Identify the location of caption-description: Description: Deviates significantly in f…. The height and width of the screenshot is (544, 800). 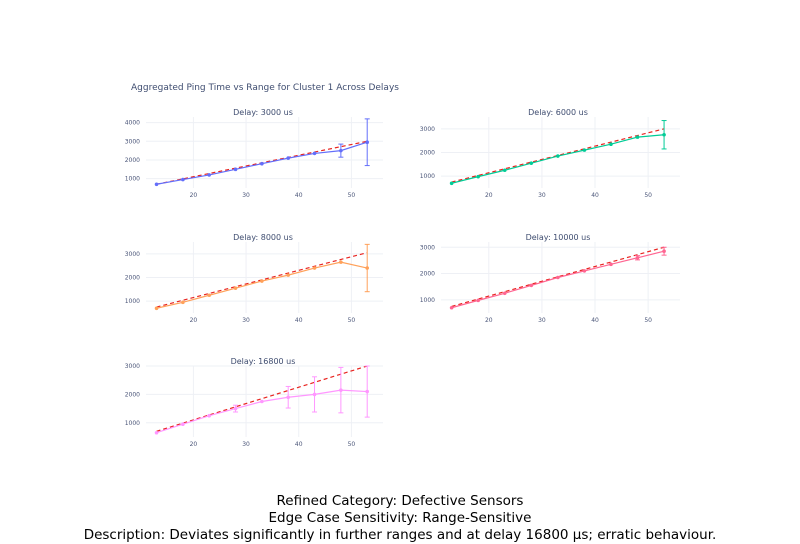
(400, 535).